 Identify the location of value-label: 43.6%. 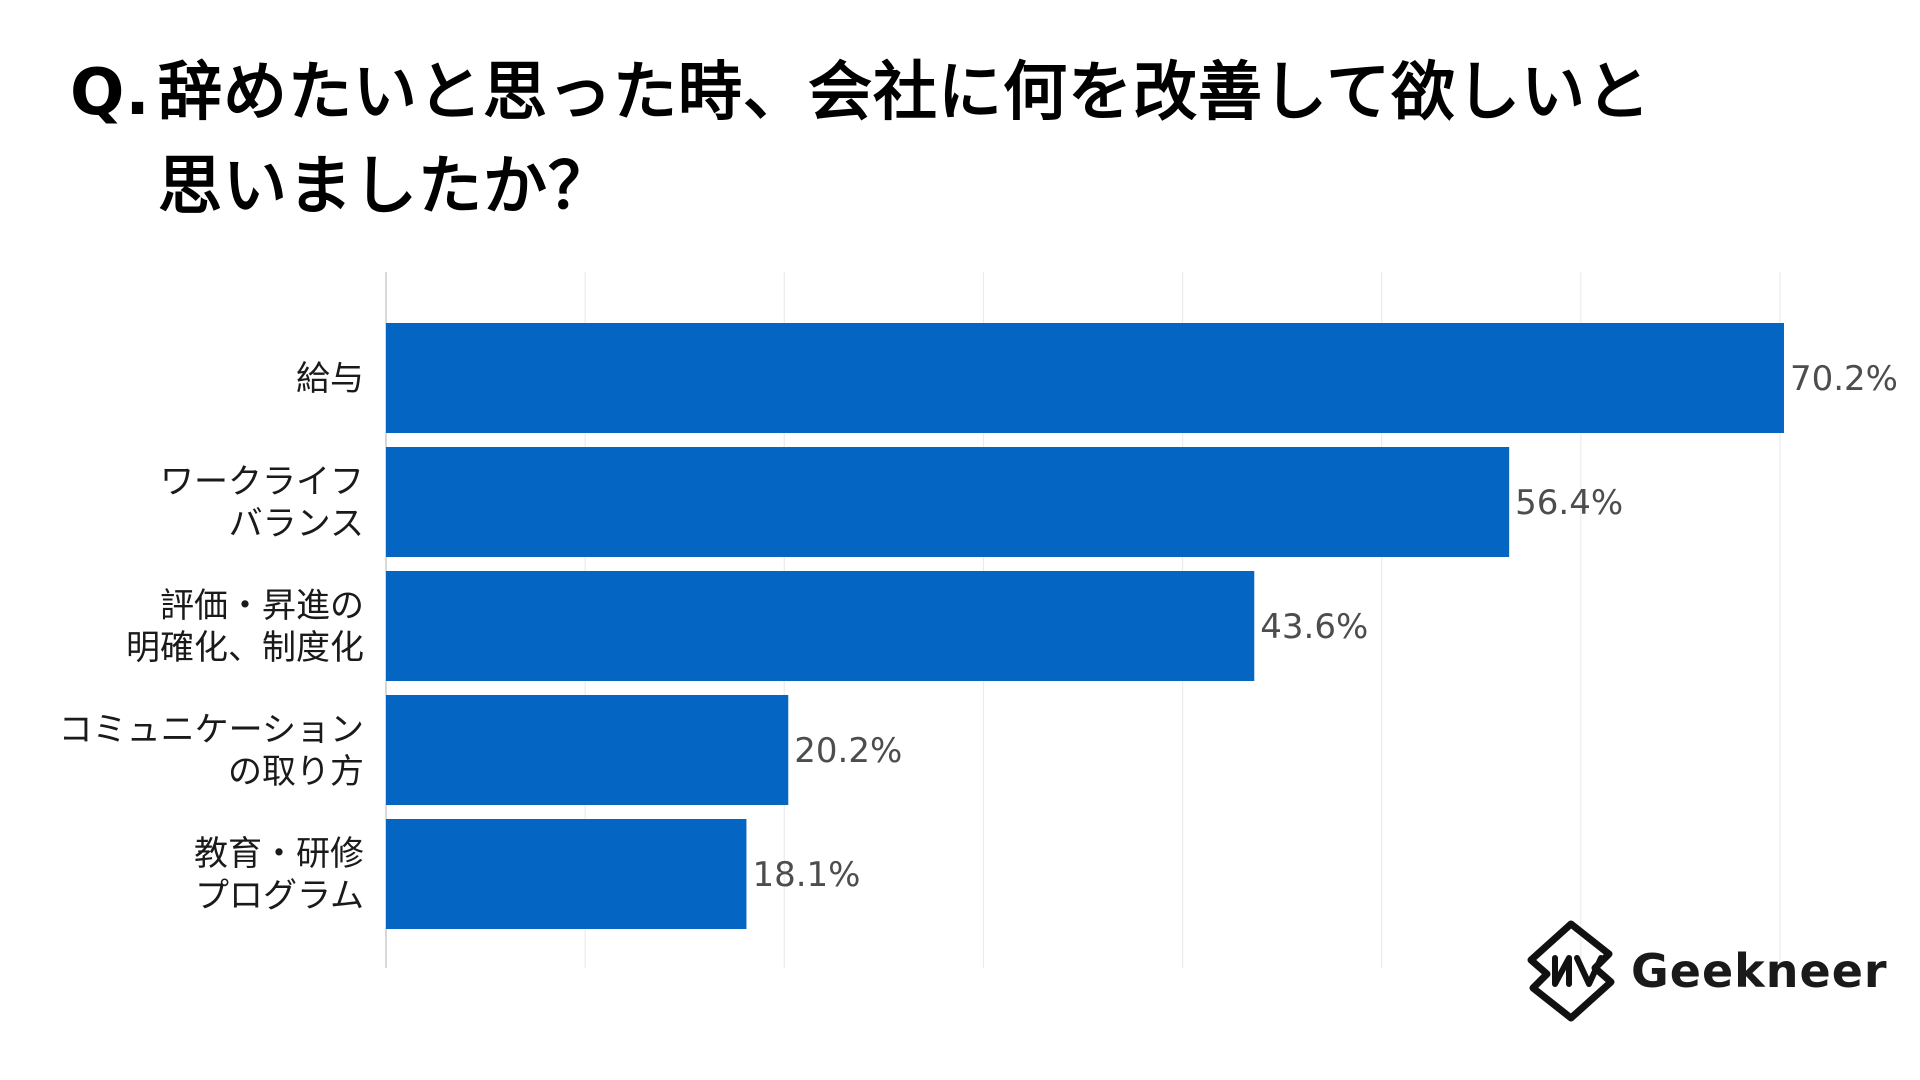
(1314, 627).